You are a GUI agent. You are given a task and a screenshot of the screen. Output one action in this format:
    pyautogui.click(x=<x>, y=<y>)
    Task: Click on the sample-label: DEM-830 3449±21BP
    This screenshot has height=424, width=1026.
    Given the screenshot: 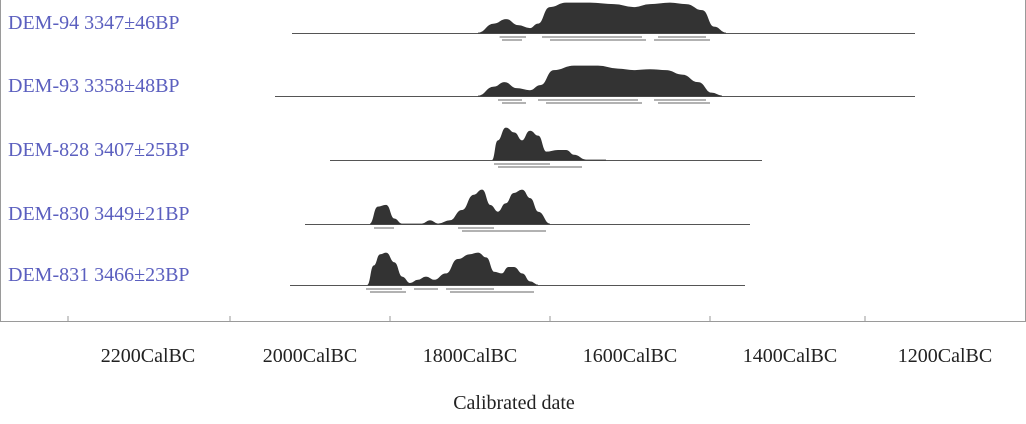 What is the action you would take?
    pyautogui.click(x=99, y=214)
    